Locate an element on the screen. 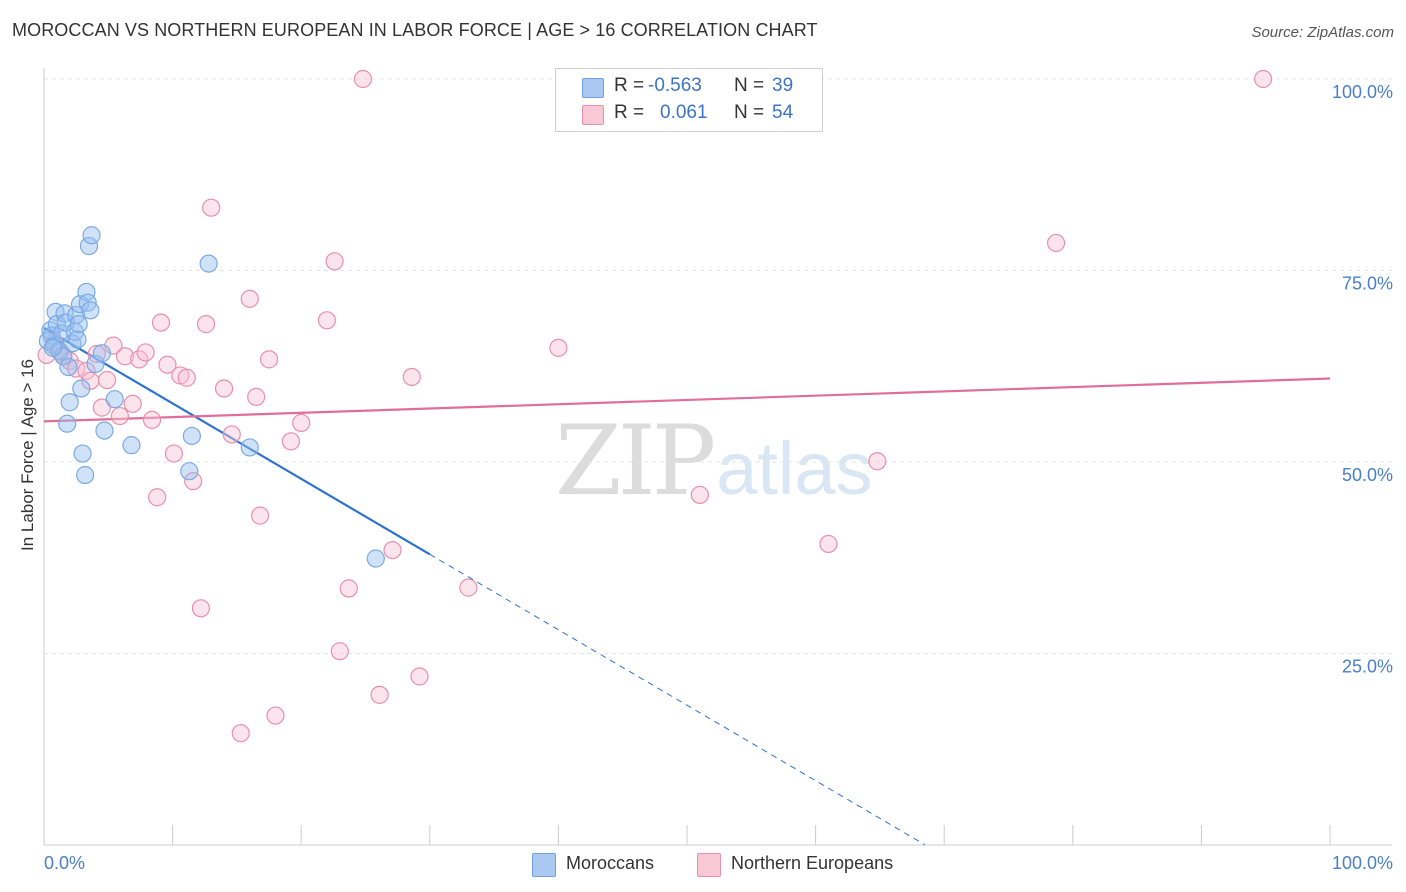 This screenshot has width=1406, height=892. trendline-northern-europeans is located at coordinates (687, 400).